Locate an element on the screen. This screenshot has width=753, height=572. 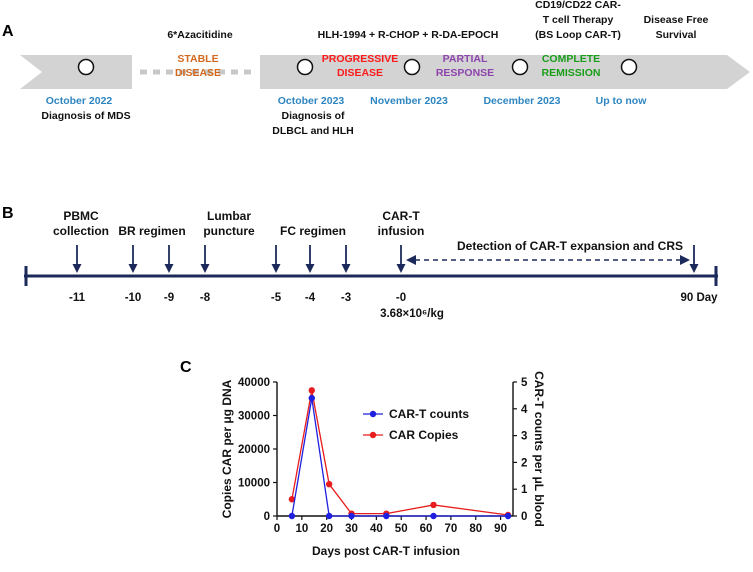
legend-marker-car-copies is located at coordinates (373, 435).